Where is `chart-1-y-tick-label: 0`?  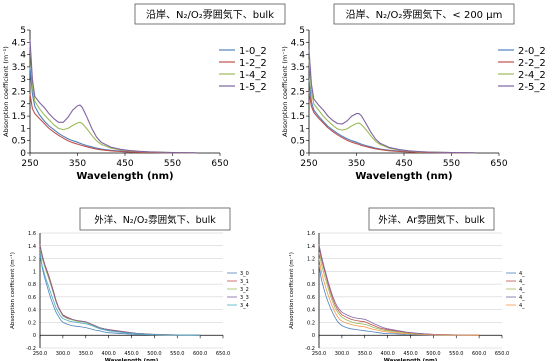 chart-1-y-tick-label: 0 is located at coordinates (23, 154).